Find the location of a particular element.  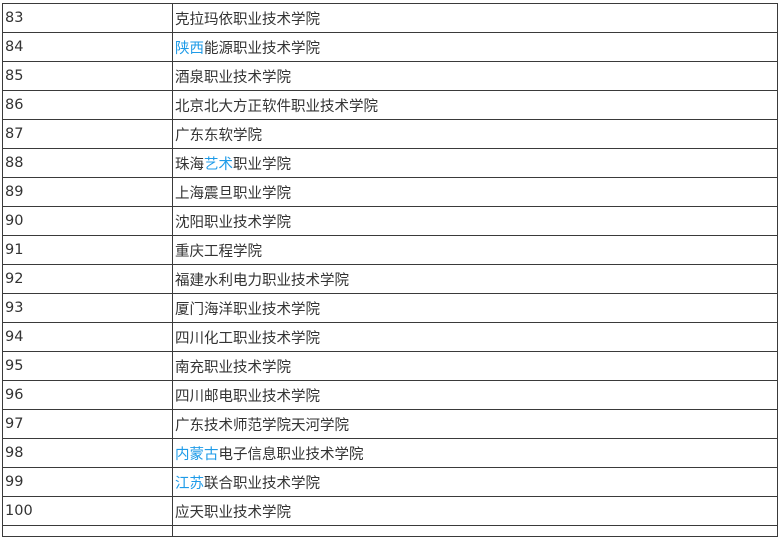

college-name-cell: 北京北大方正软件职业技术学院 is located at coordinates (475, 105).